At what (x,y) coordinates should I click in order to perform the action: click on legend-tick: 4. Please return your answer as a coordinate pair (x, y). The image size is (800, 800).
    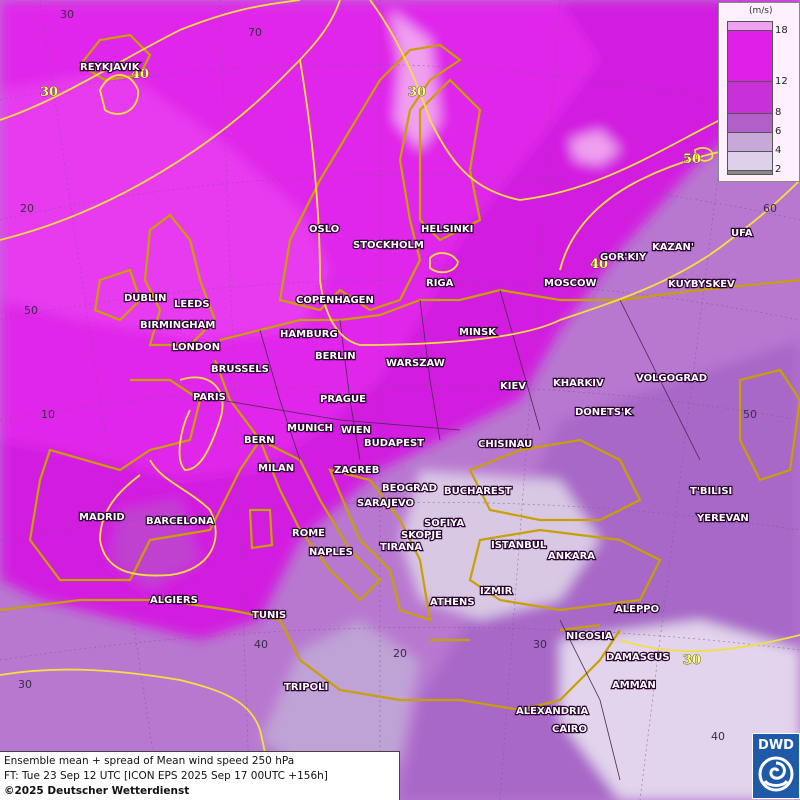
    Looking at the image, I should click on (778, 150).